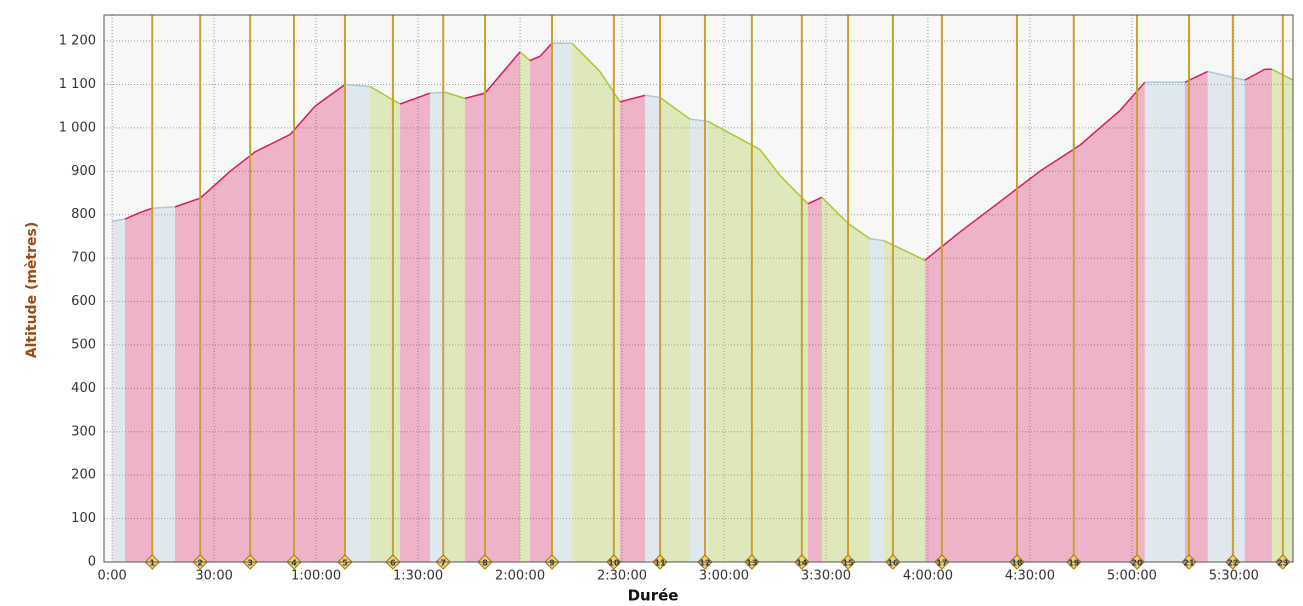 Image resolution: width=1303 pixels, height=606 pixels. What do you see at coordinates (294, 563) in the screenshot?
I see `lap-label: 4` at bounding box center [294, 563].